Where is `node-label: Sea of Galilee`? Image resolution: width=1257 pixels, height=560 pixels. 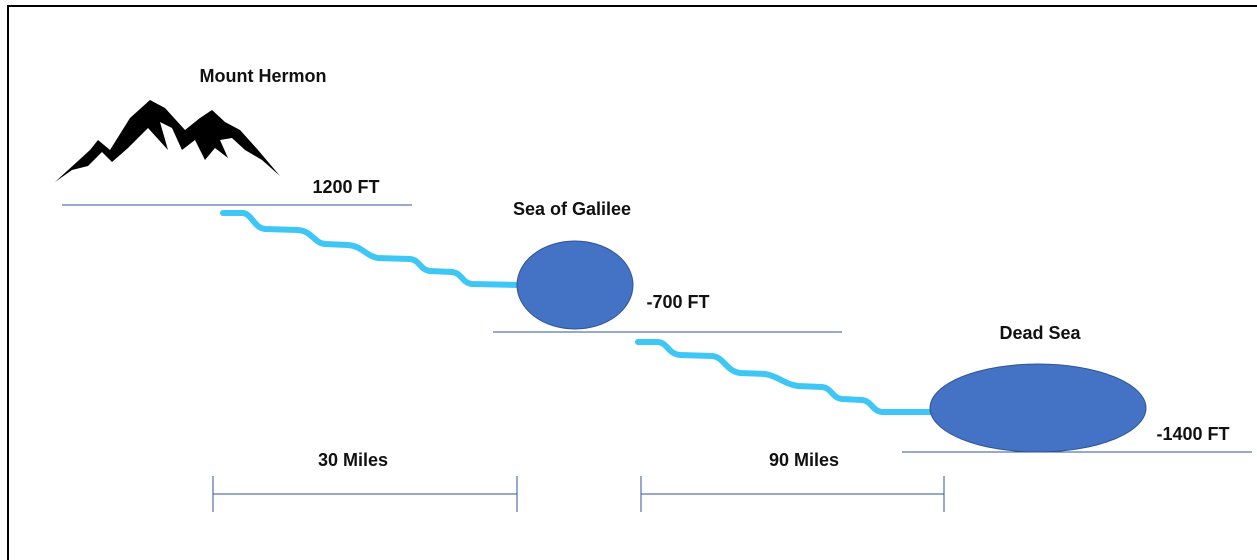
node-label: Sea of Galilee is located at coordinates (572, 209).